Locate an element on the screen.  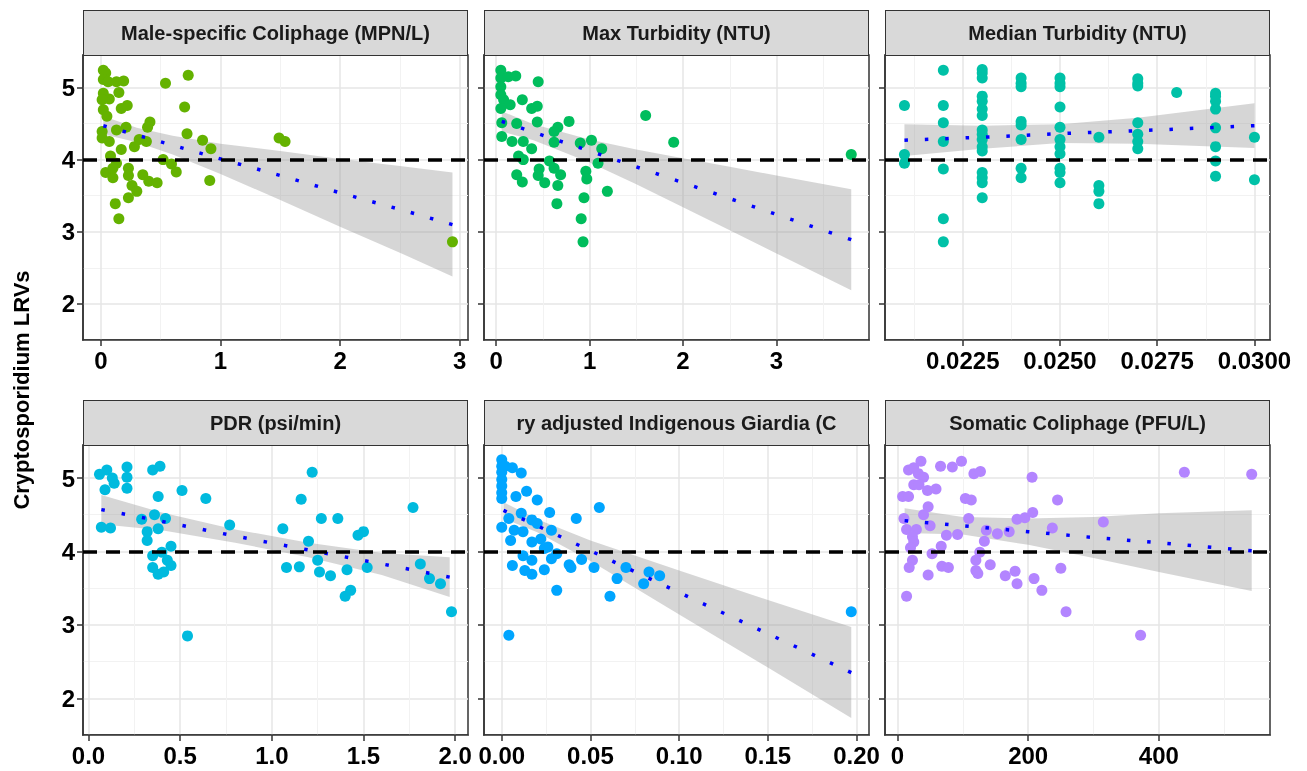
x-tick-label: 1.0 is located at coordinates (272, 755).